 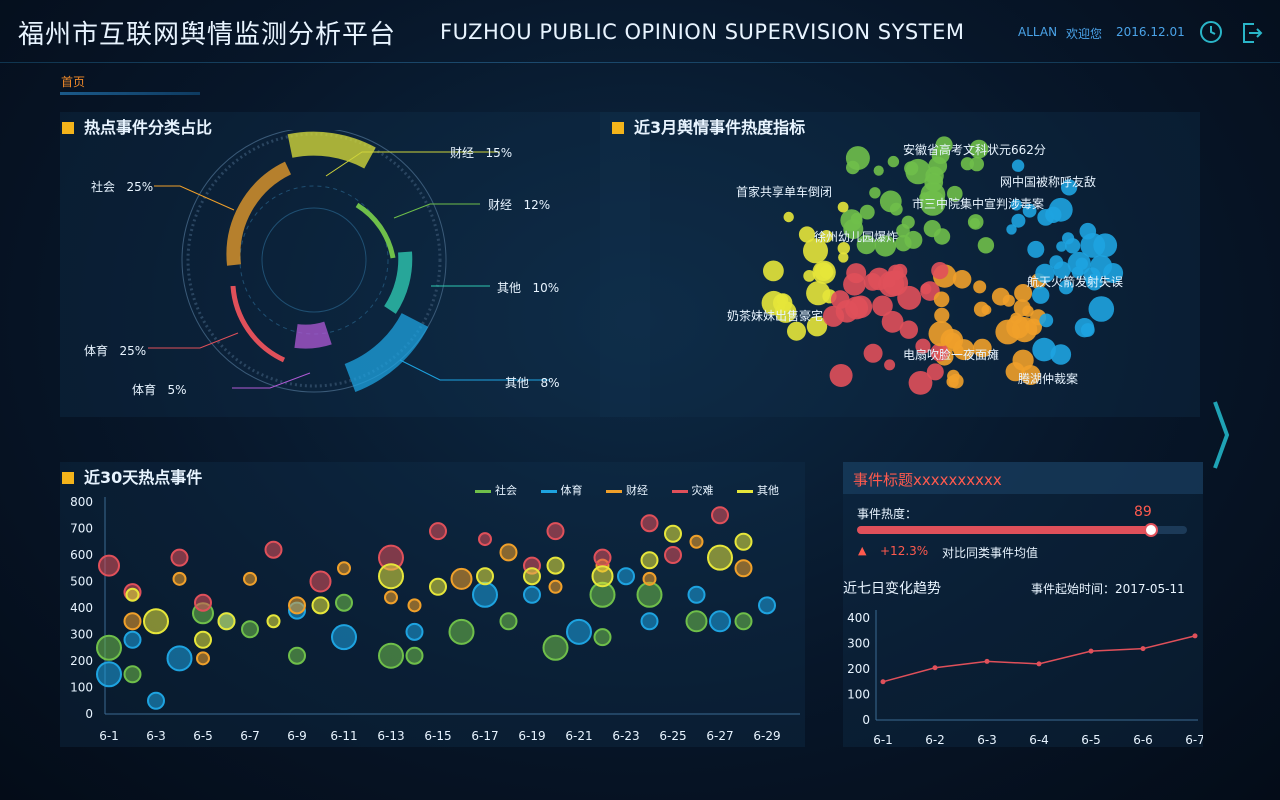 What do you see at coordinates (81, 555) in the screenshot?
I see `y-tick-label: 600` at bounding box center [81, 555].